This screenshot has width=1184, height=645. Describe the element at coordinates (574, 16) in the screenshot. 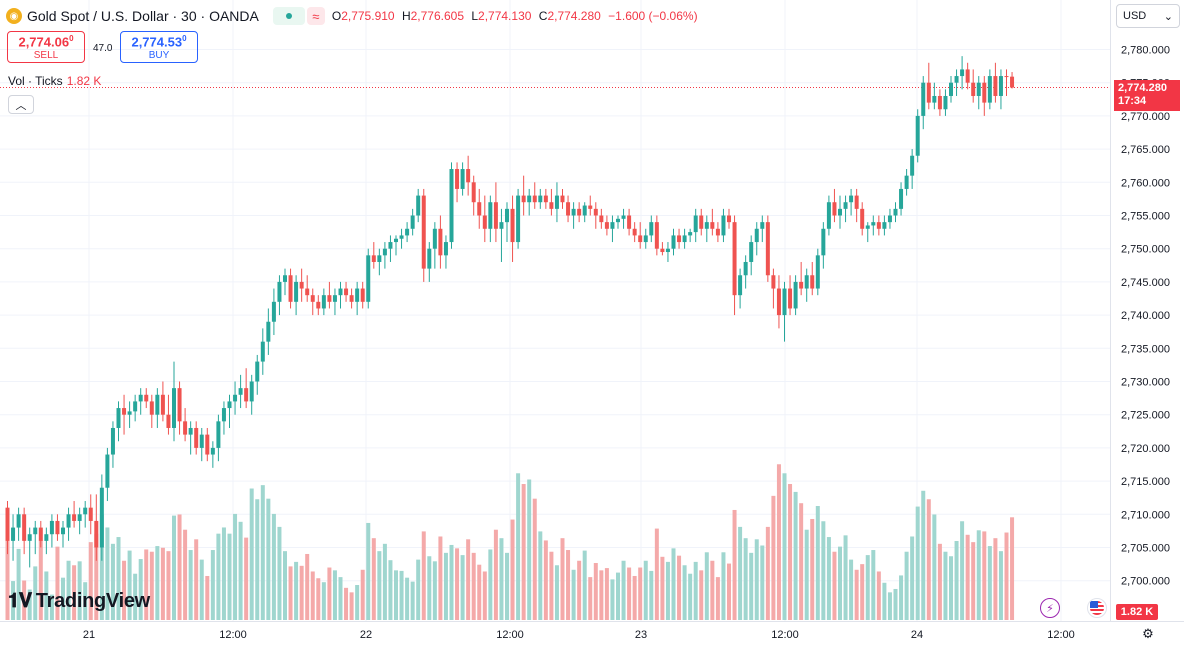

I see `close-value: 2,774.280` at that location.